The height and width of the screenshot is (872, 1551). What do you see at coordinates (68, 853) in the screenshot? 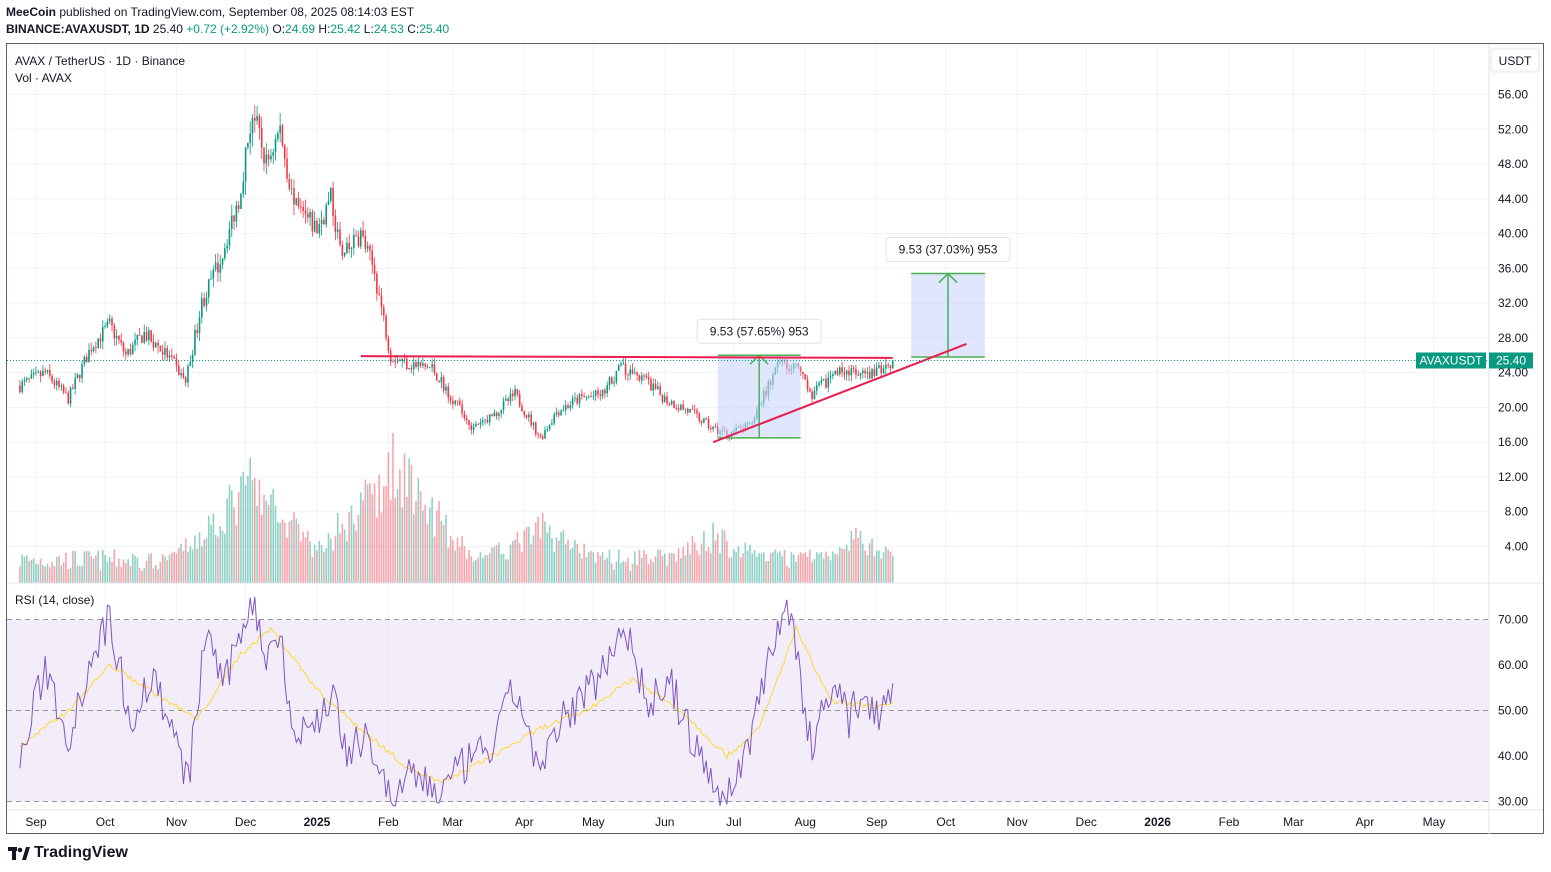
I see `tradingview-logo: TradingView` at bounding box center [68, 853].